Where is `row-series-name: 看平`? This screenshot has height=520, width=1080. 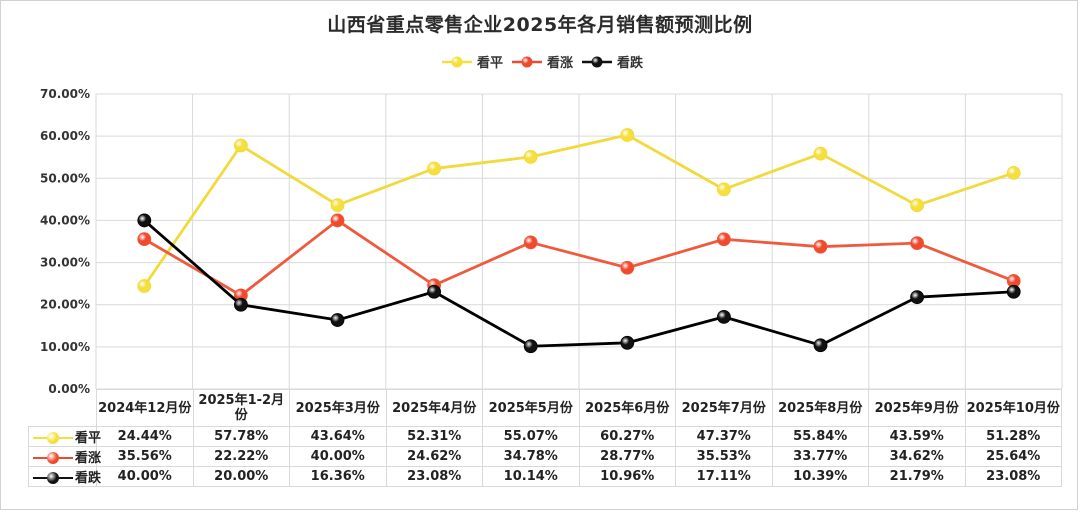
row-series-name: 看平 is located at coordinates (88, 438).